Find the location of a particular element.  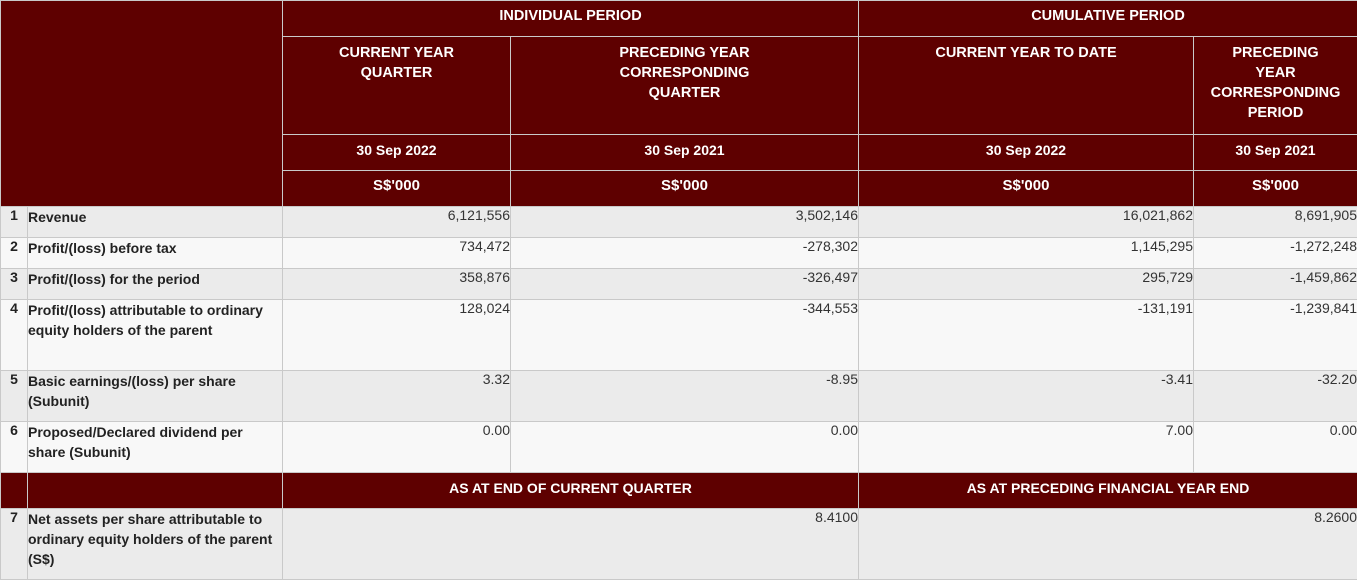

row-value: -1,272,248 is located at coordinates (1275, 253).